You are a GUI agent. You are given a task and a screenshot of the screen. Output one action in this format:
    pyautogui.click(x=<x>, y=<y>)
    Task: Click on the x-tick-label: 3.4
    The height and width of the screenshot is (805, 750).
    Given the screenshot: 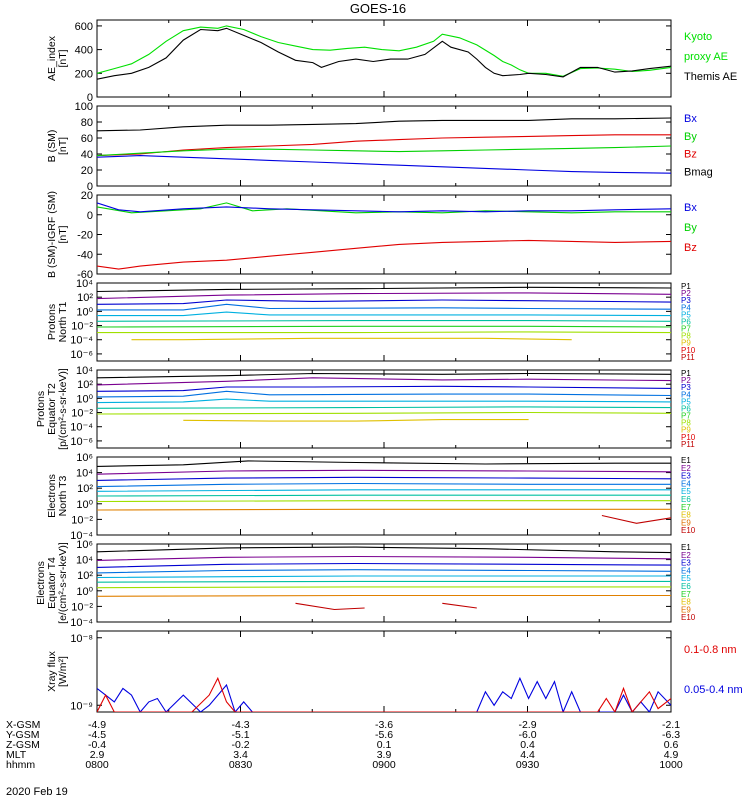 What is the action you would take?
    pyautogui.click(x=240, y=755)
    